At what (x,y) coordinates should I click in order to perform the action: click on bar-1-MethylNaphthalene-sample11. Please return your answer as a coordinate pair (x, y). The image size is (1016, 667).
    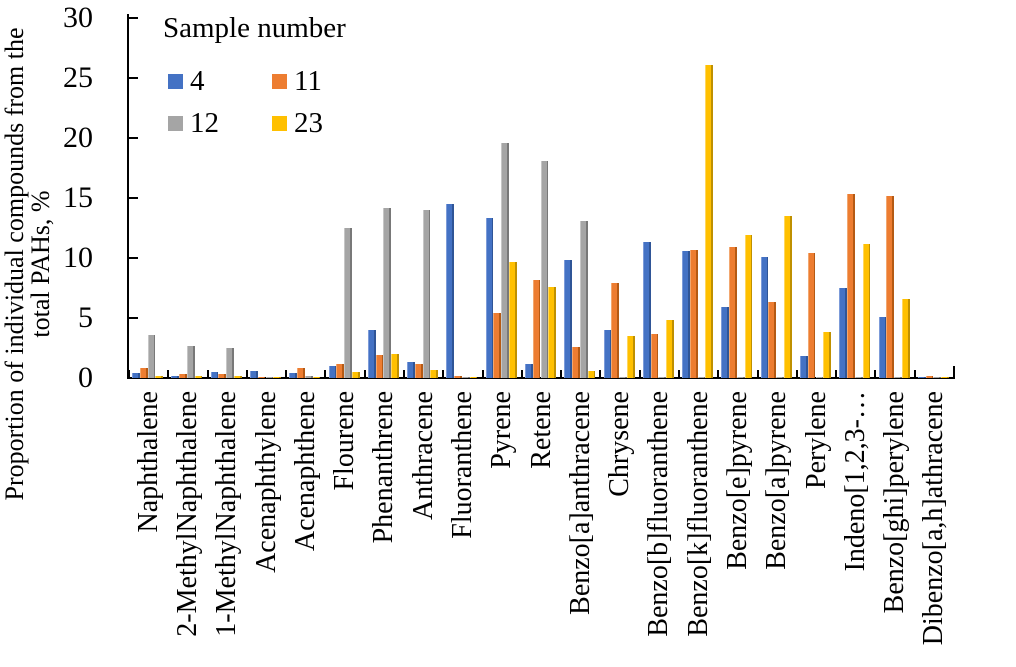
    Looking at the image, I should click on (222, 376).